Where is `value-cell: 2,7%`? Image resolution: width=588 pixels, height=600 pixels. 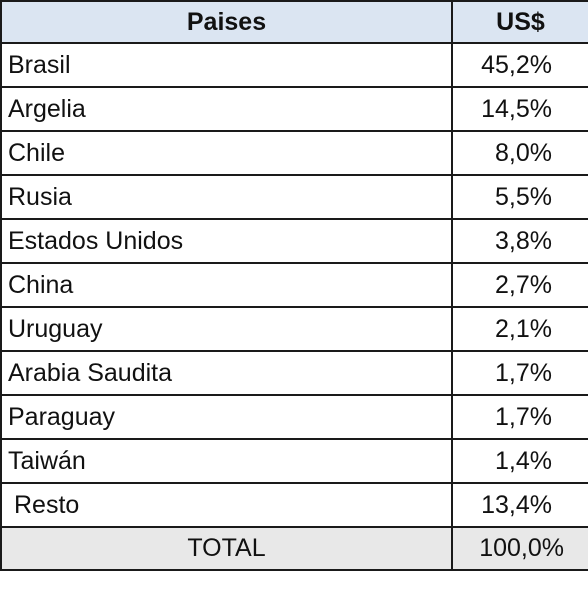 value-cell: 2,7% is located at coordinates (519, 285).